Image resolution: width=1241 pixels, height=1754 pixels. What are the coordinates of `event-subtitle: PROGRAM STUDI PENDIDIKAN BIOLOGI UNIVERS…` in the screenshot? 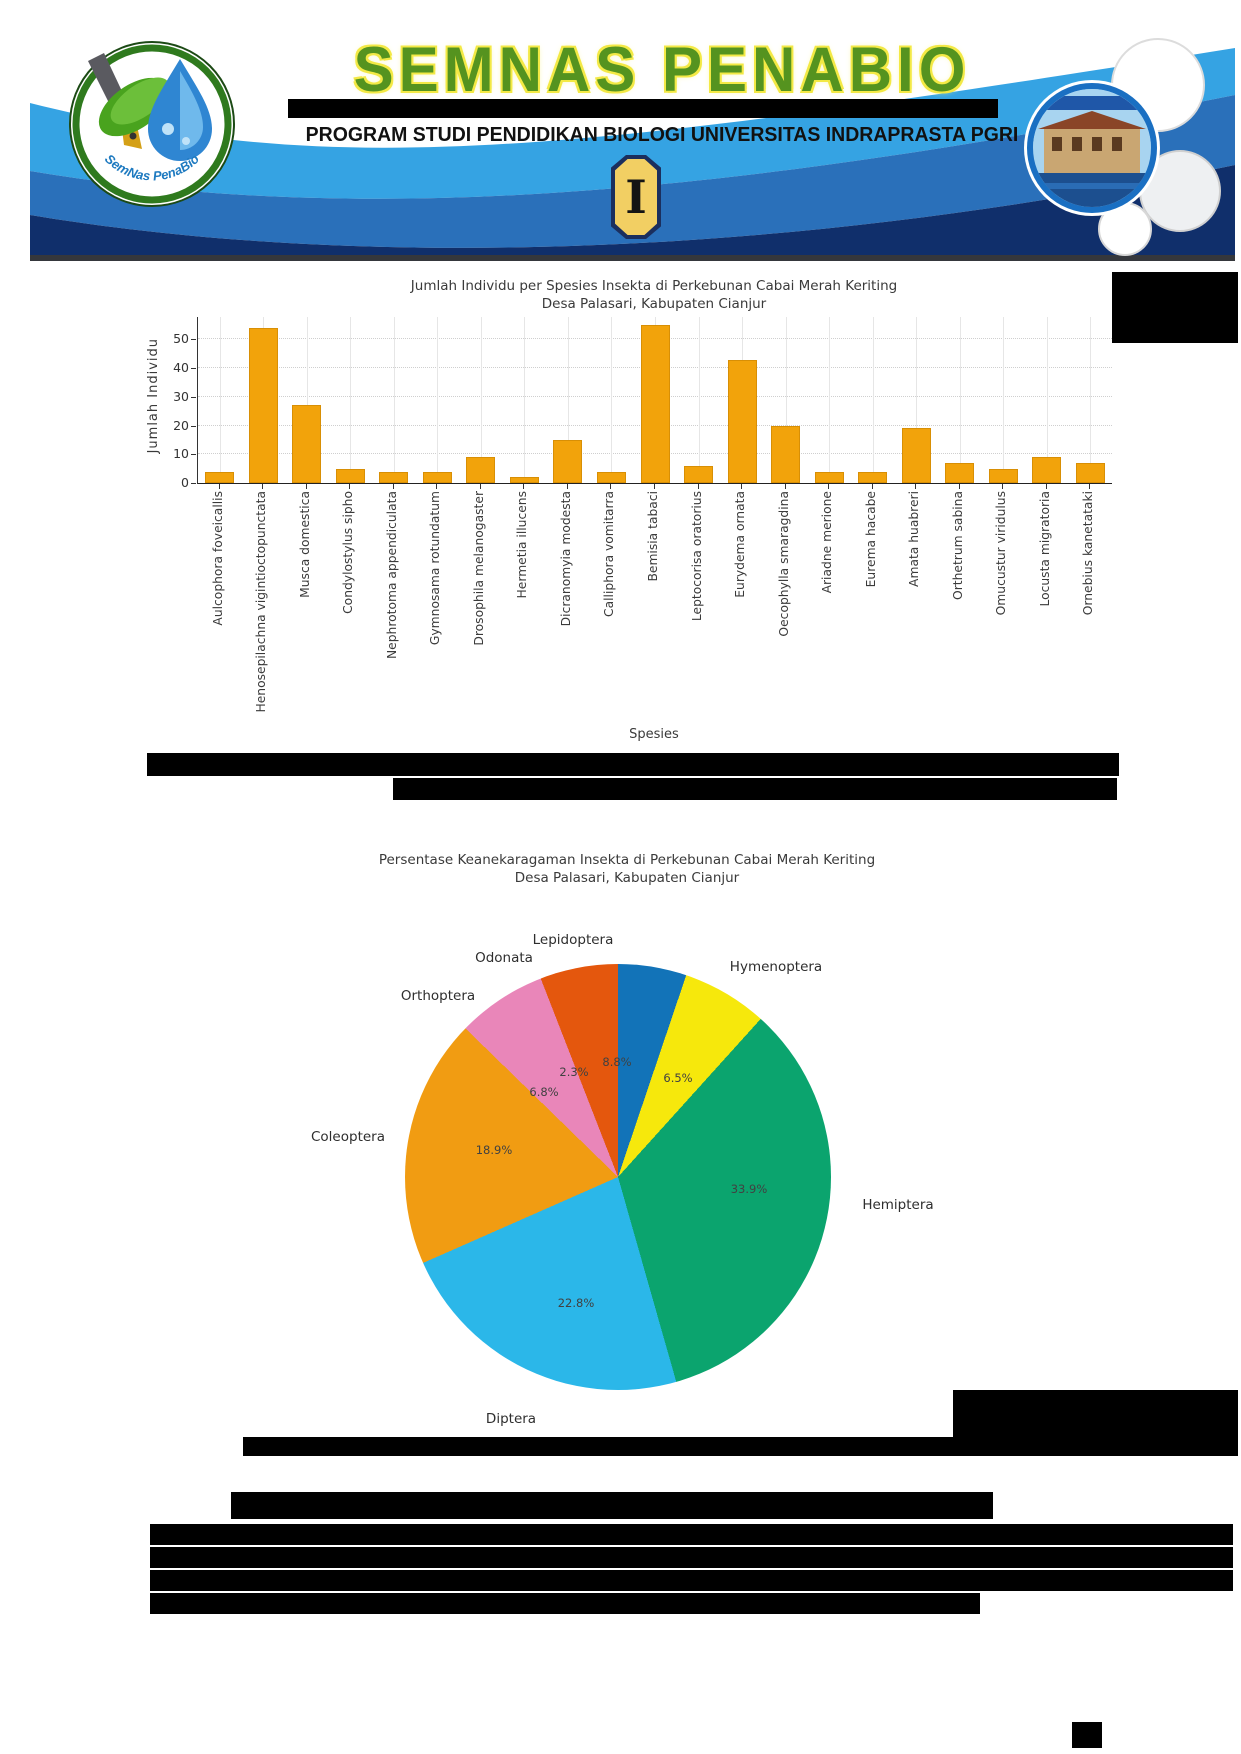 It's located at (662, 134).